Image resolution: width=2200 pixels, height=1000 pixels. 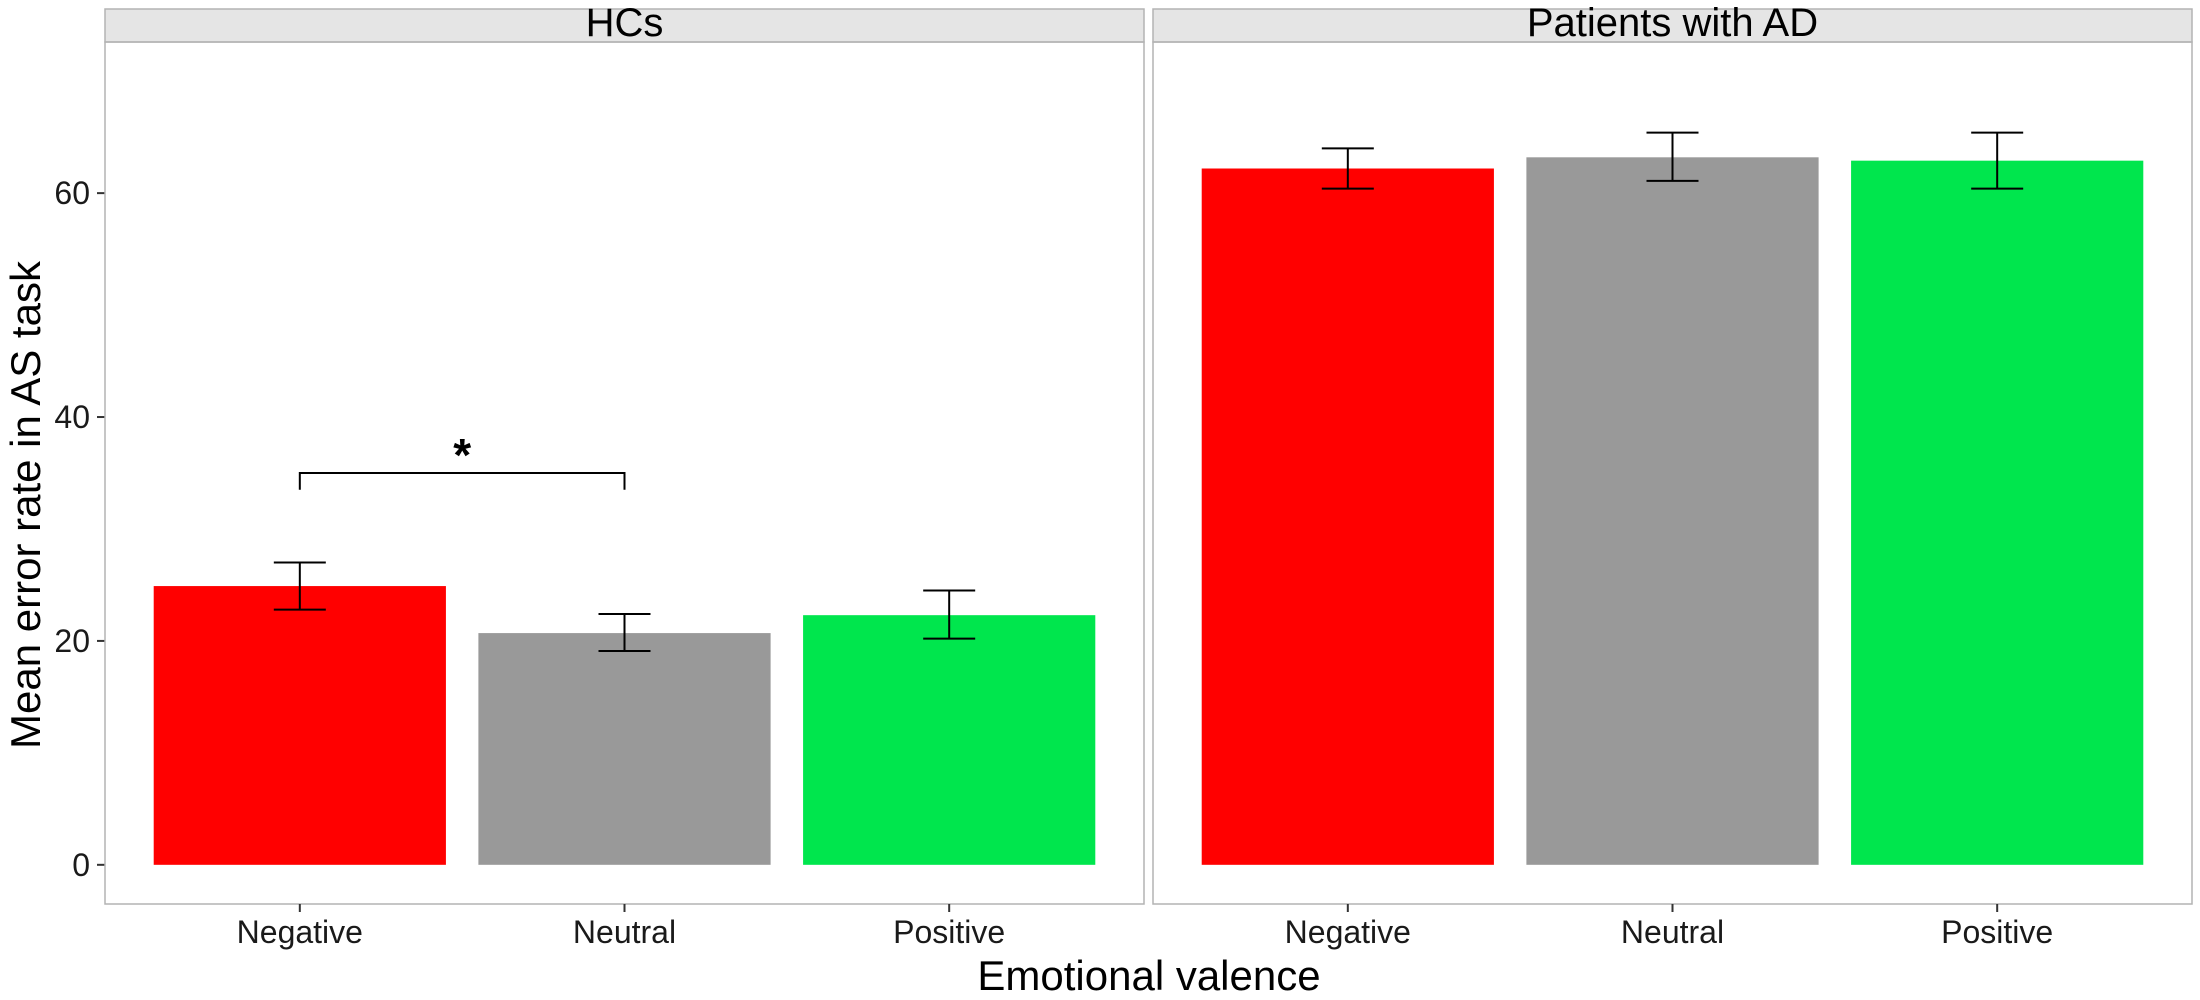 I want to click on panel-title: Patients with AD, so click(x=1672, y=23).